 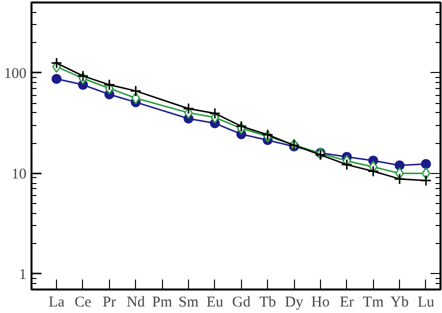 I want to click on x-tick-label: Lu, so click(x=426, y=302).